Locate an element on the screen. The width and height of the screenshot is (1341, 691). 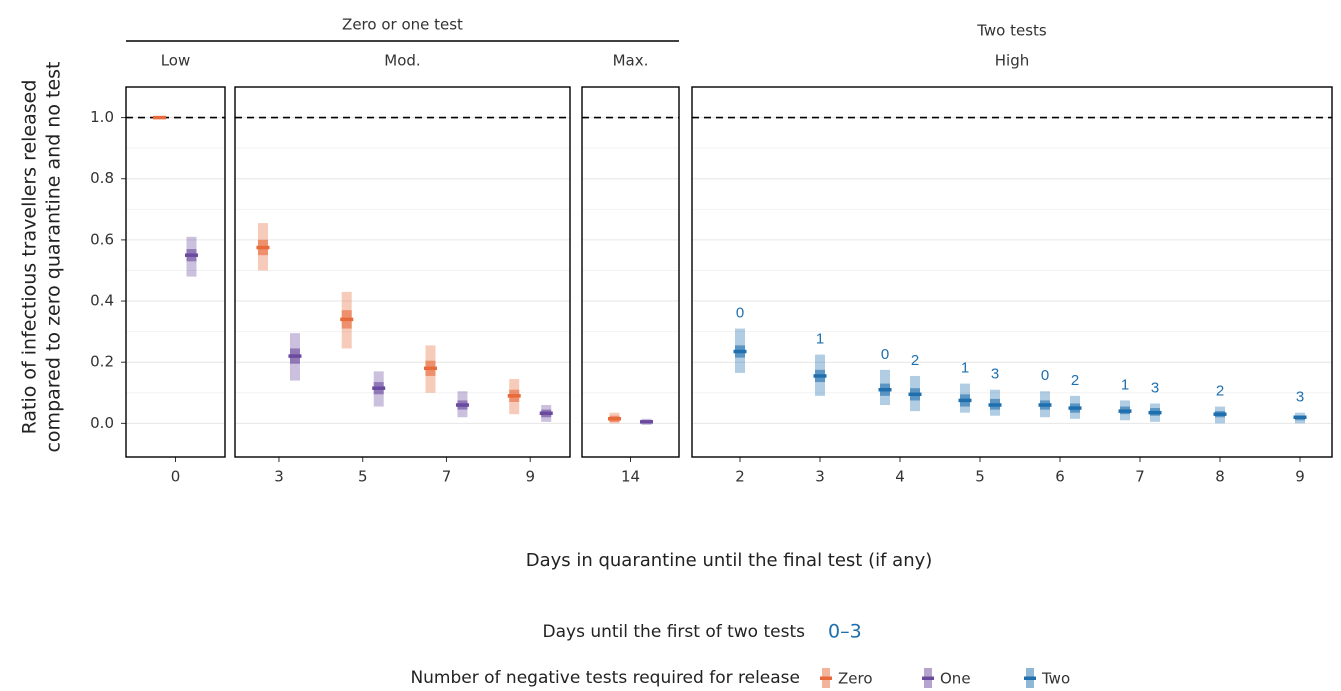
strip-title: Low is located at coordinates (176, 61).